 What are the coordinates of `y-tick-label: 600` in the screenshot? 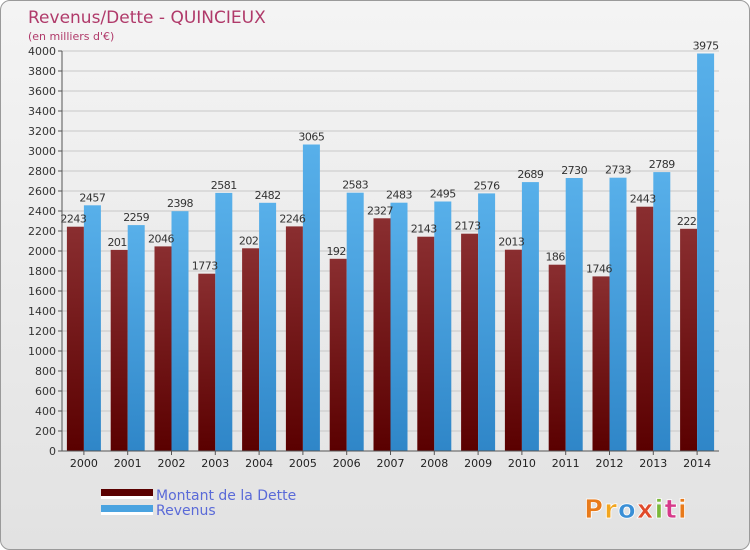 It's located at (45, 391).